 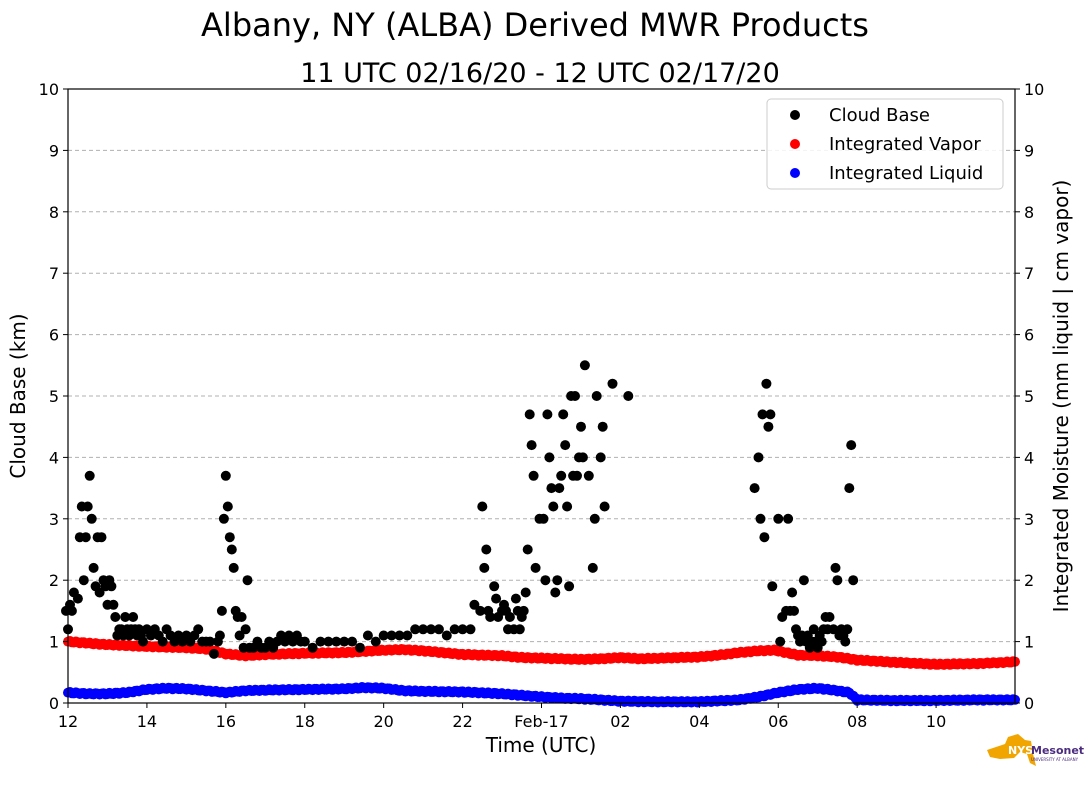 I want to click on y-tick-label-left: 5, so click(x=54, y=396).